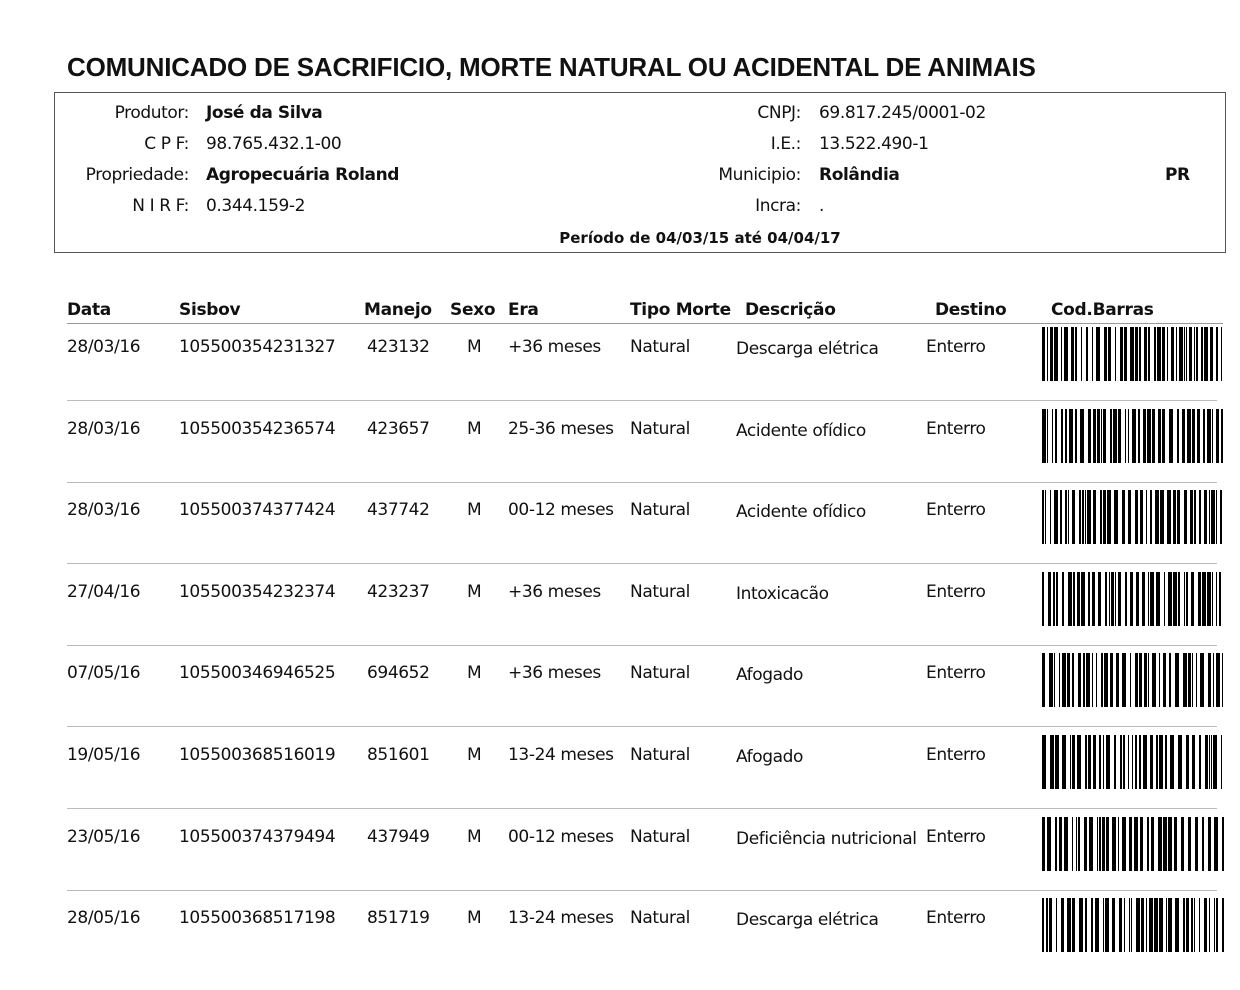 This screenshot has width=1240, height=990. I want to click on cell-descricao: Acidente ofídico, so click(801, 512).